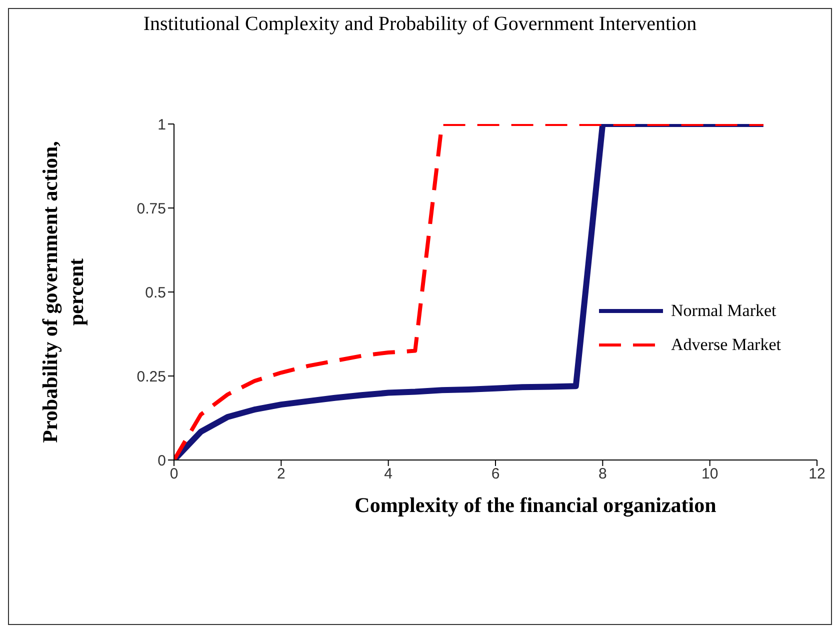 The height and width of the screenshot is (631, 840). What do you see at coordinates (162, 125) in the screenshot?
I see `y-tick-label: 1` at bounding box center [162, 125].